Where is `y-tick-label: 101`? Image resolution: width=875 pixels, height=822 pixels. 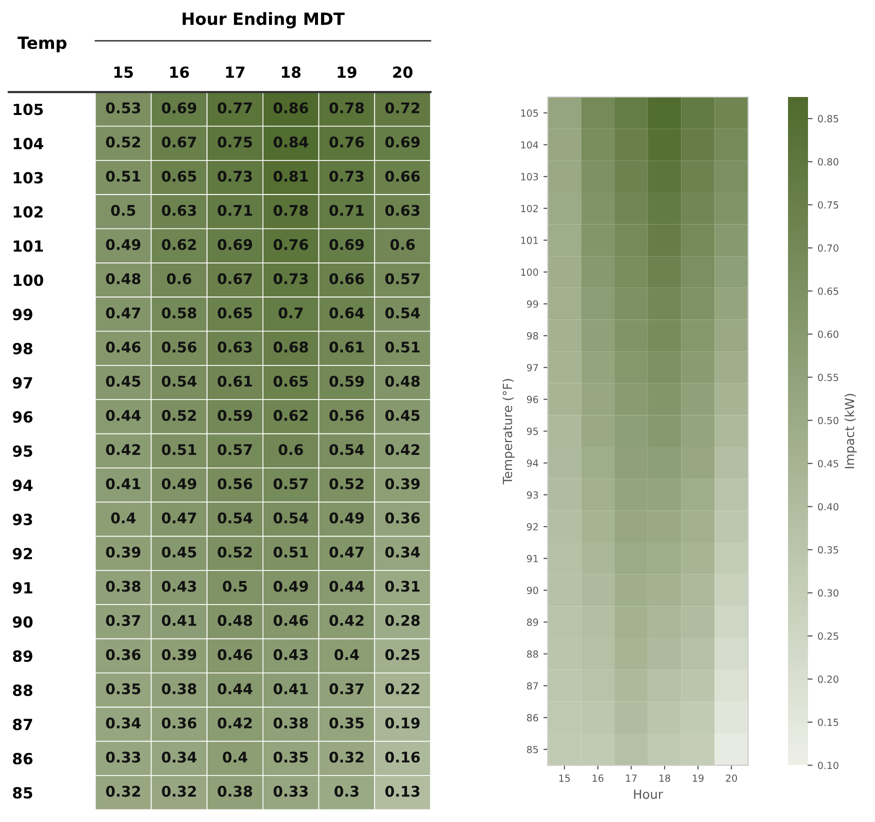
y-tick-label: 101 is located at coordinates (28, 246).